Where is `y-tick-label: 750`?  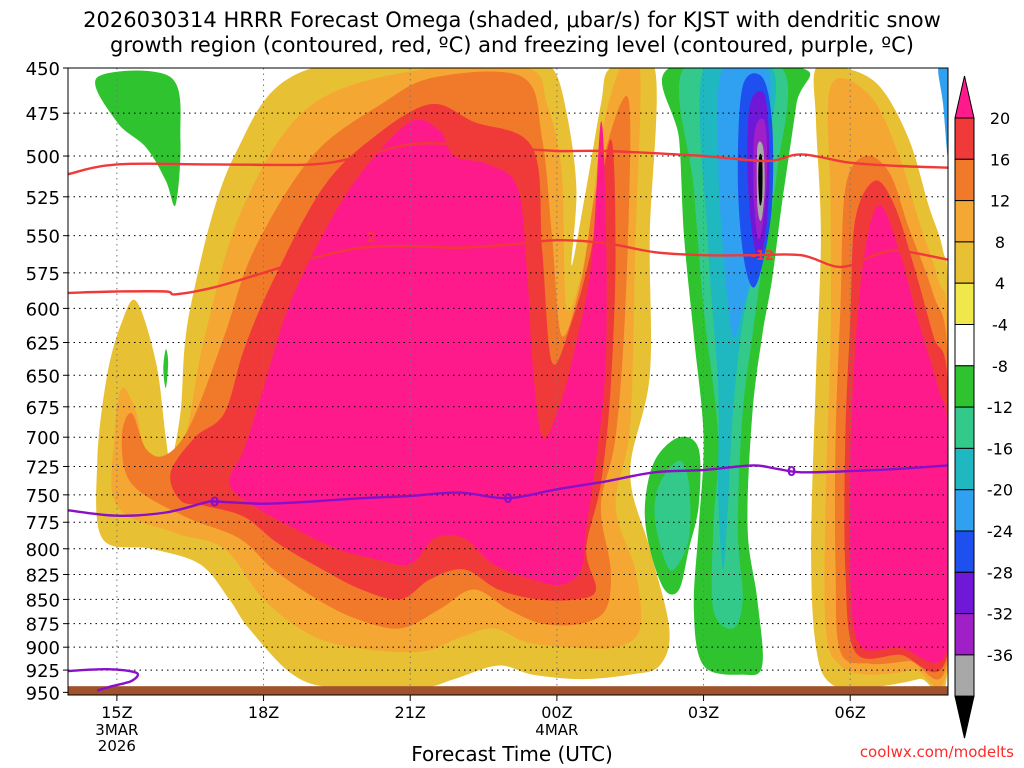
y-tick-label: 750 is located at coordinates (43, 496).